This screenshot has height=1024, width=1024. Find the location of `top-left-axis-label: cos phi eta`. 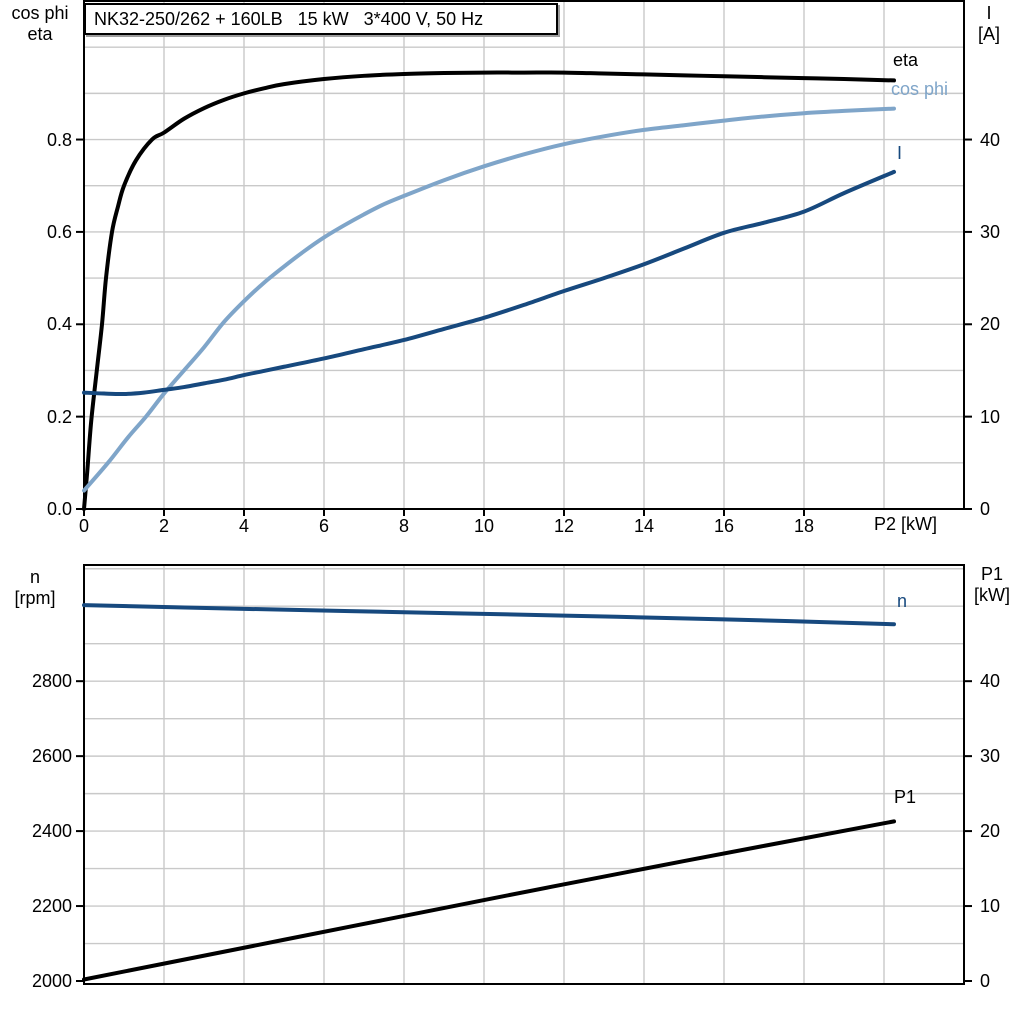

top-left-axis-label: cos phi eta is located at coordinates (40, 24).